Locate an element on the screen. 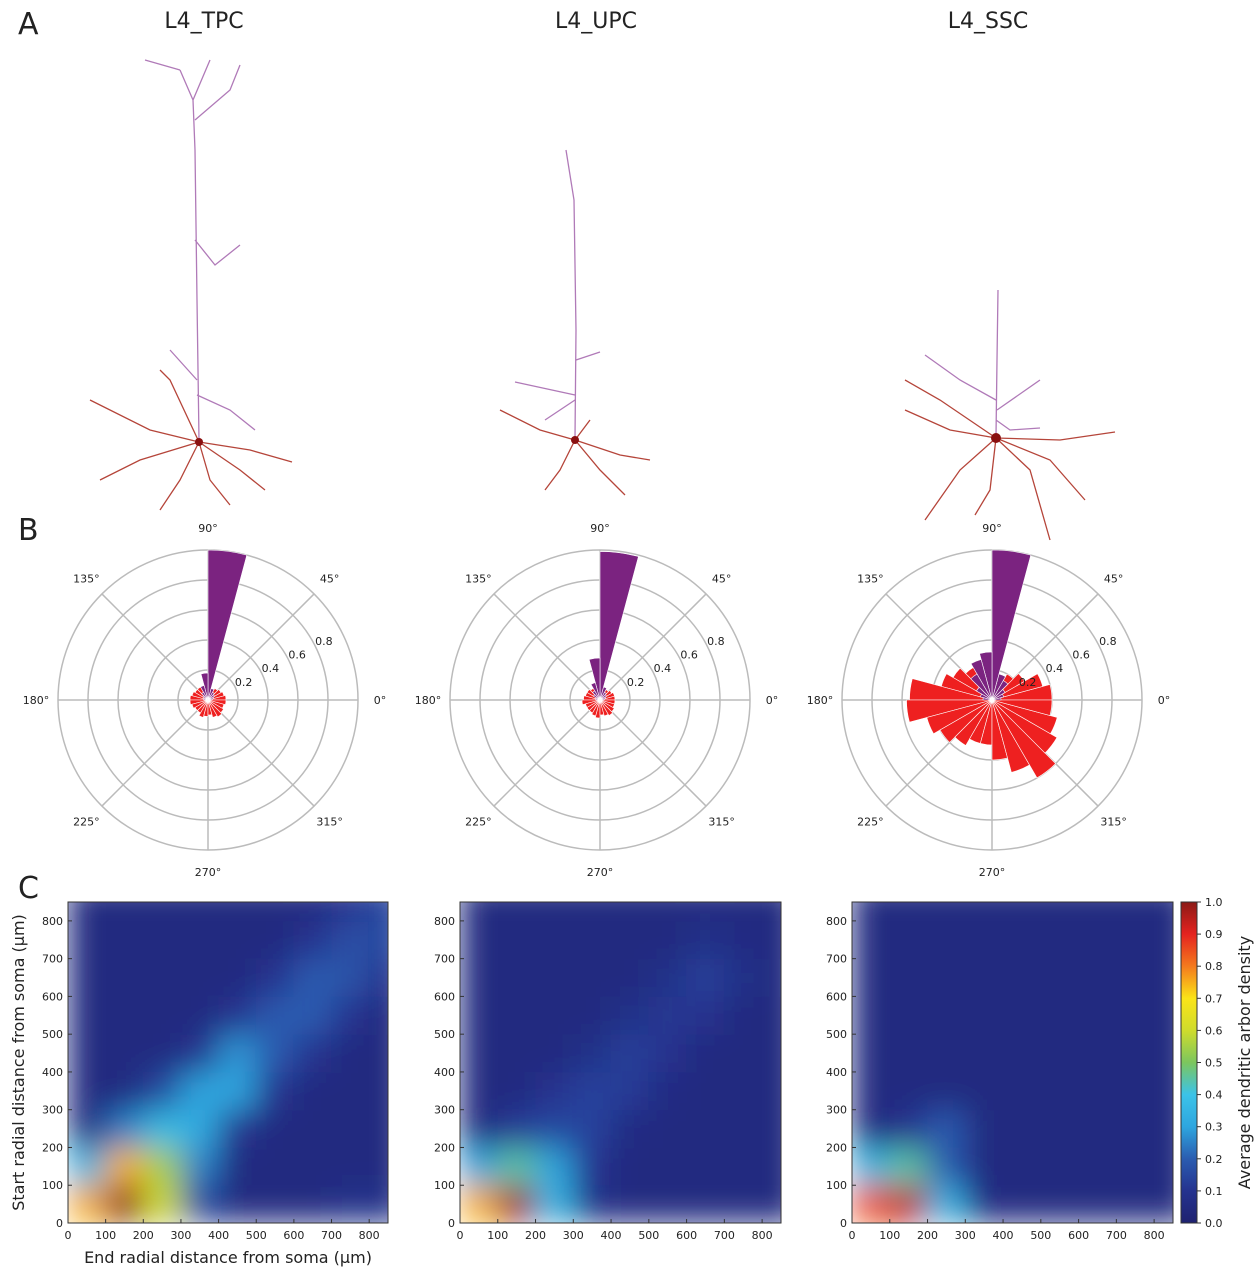 The width and height of the screenshot is (1260, 1272). angle-label: 135° is located at coordinates (86, 578).